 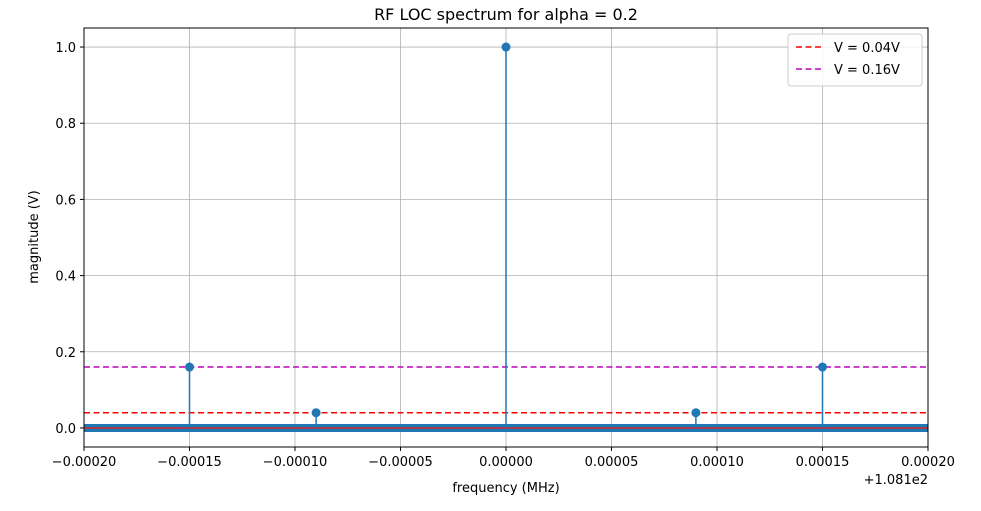 I want to click on y-tick-label: 0.2, so click(x=65, y=353).